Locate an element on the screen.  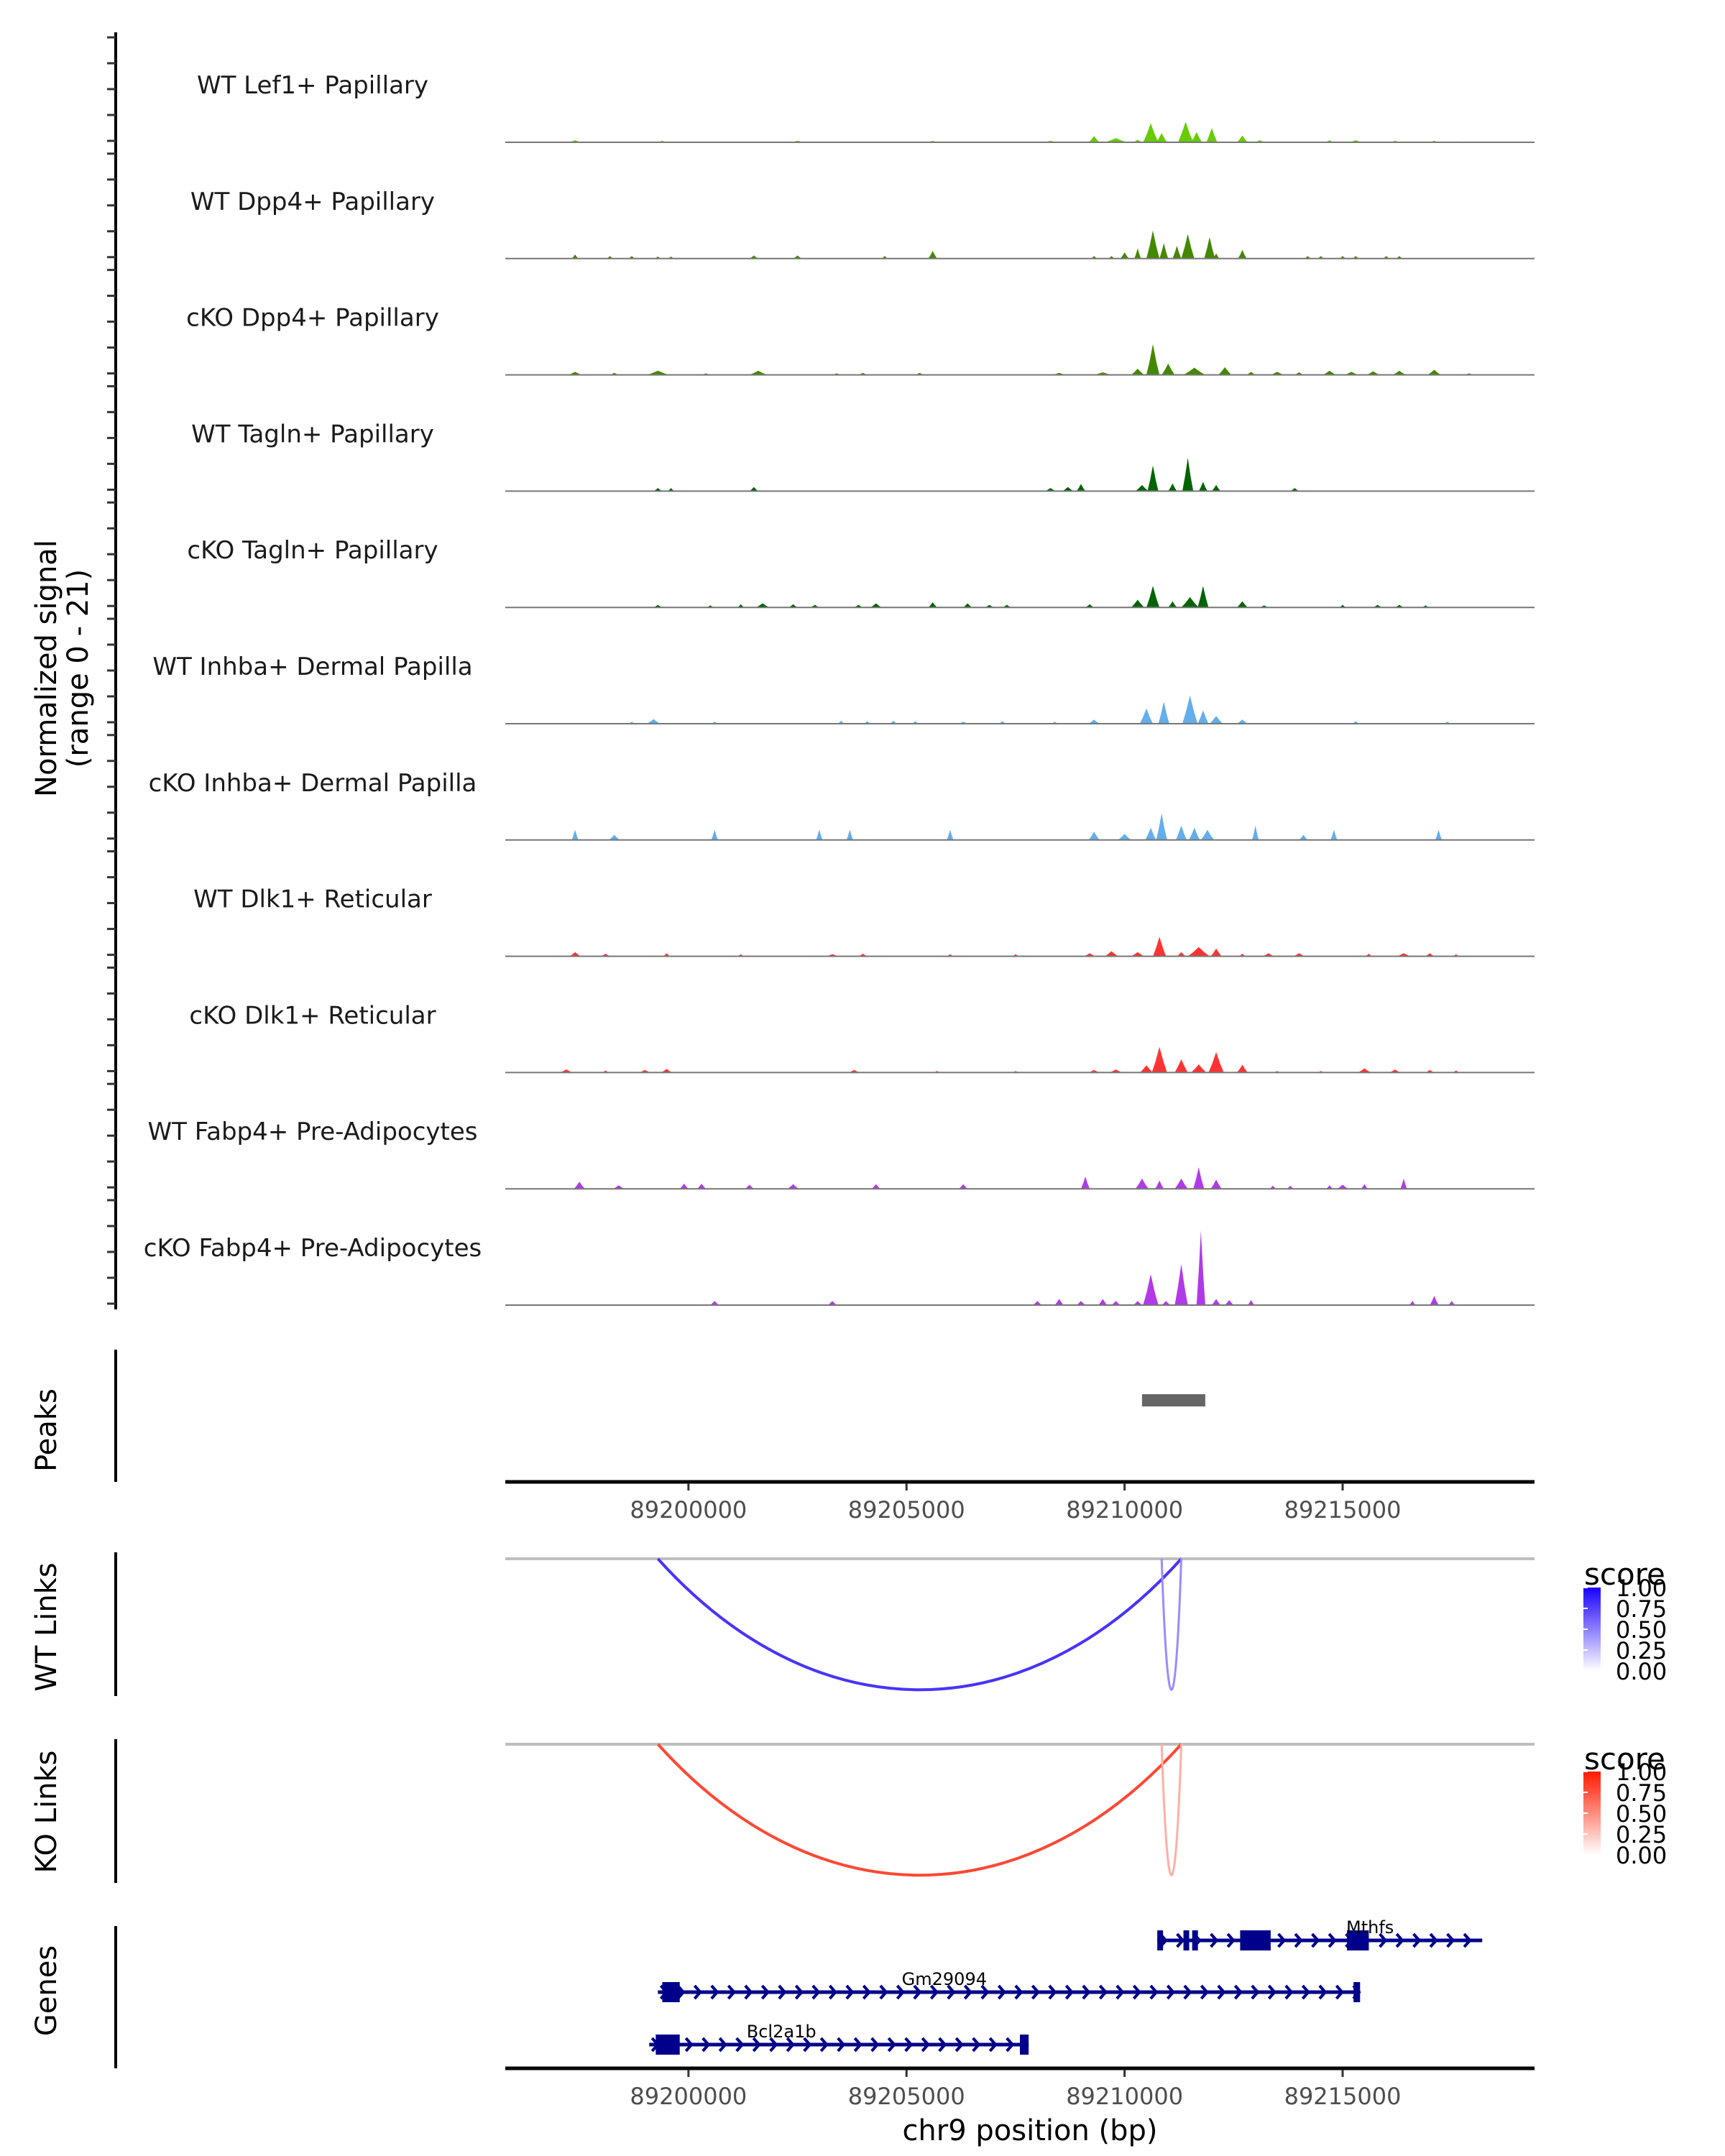
x-axis-bottom: 89200000 89205000 89210000 89215000 is located at coordinates (1015, 2090).